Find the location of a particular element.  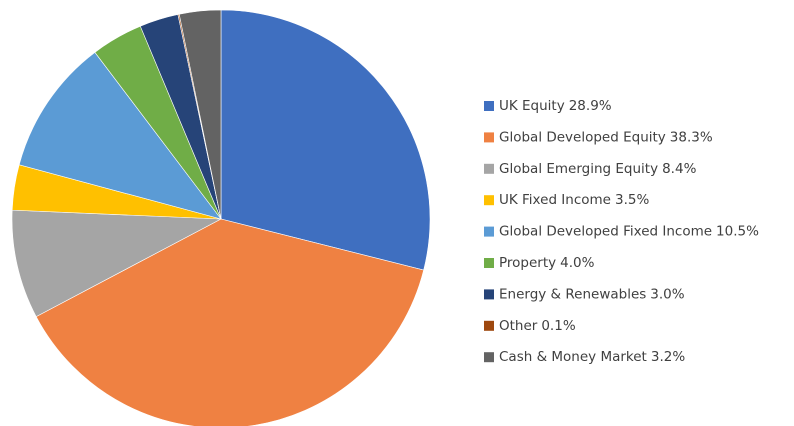

legend-label: UK Equity 28.9% is located at coordinates (555, 106).